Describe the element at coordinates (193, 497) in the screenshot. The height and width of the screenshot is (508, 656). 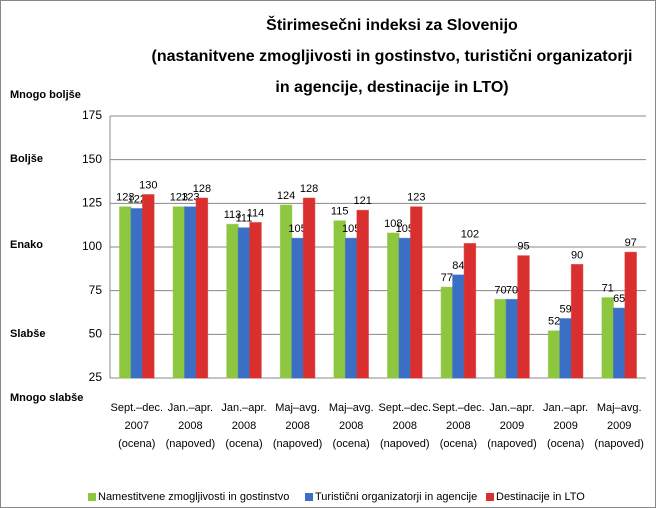
I see `legend-label: Namestitvene zmogljivosti in gostinstvo` at that location.